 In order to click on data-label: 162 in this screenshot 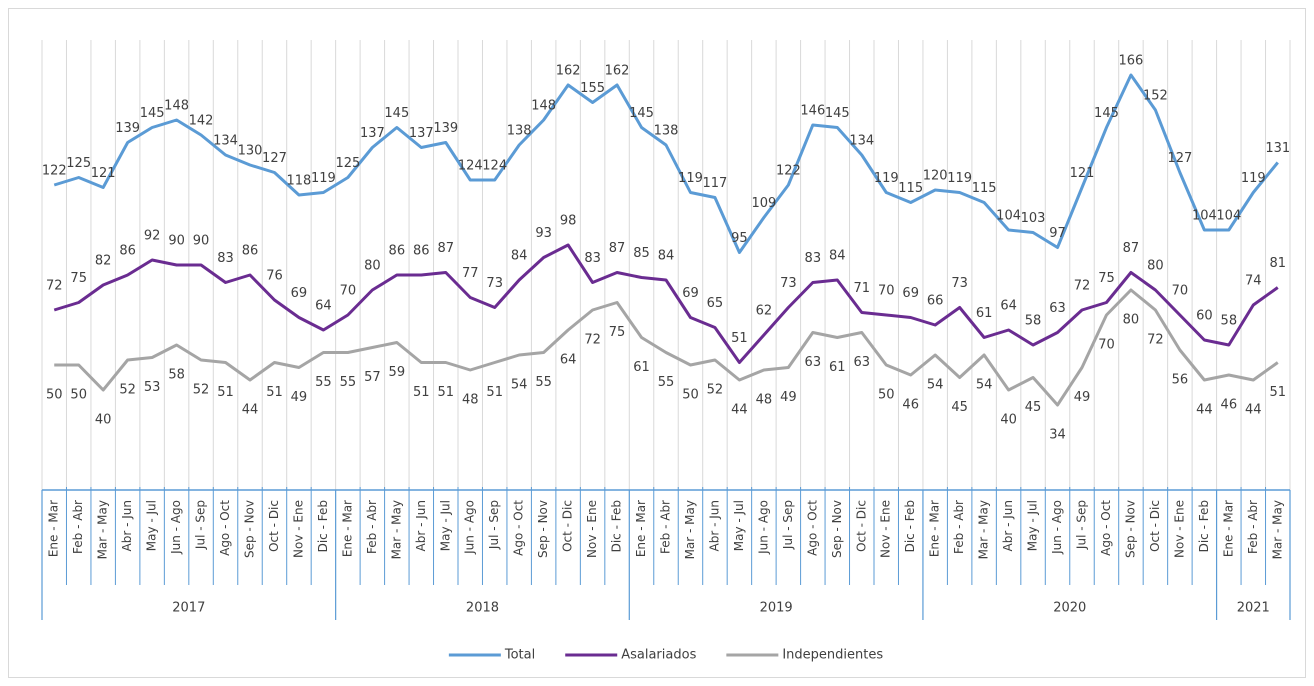, I will do `click(568, 71)`.